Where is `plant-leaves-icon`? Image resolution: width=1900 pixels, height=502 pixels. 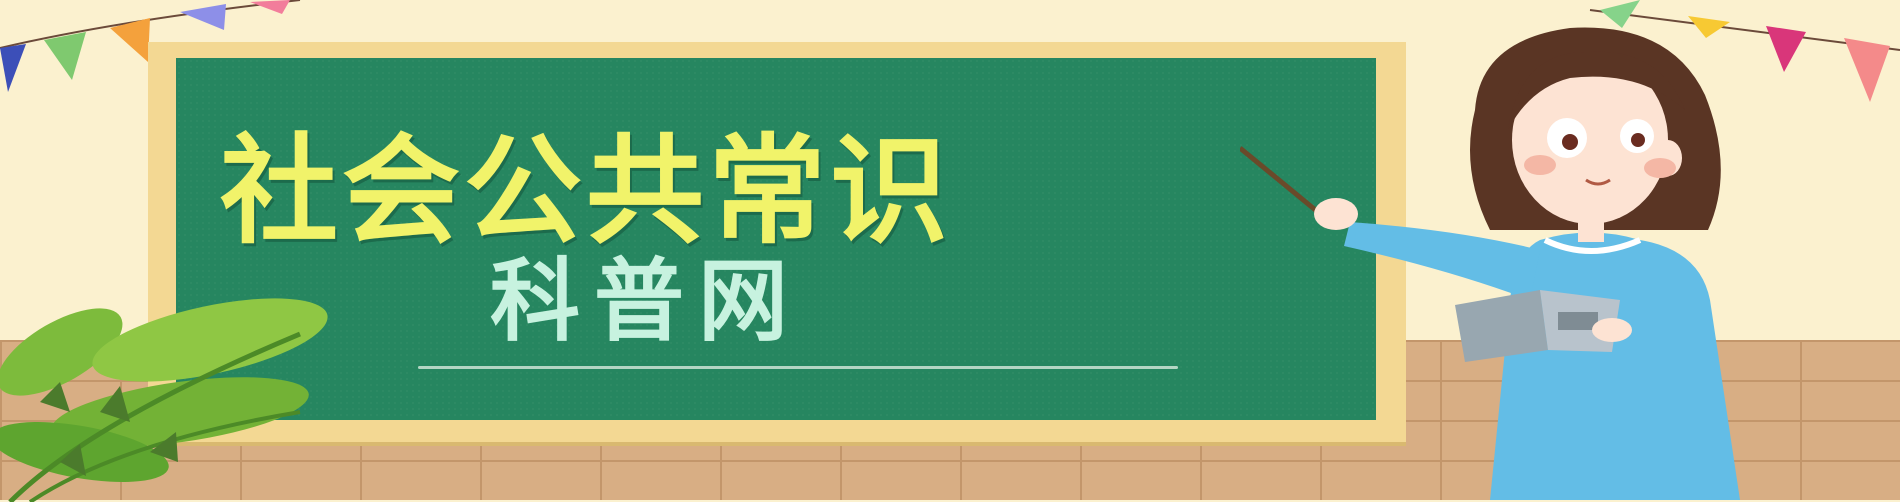 plant-leaves-icon is located at coordinates (164, 400).